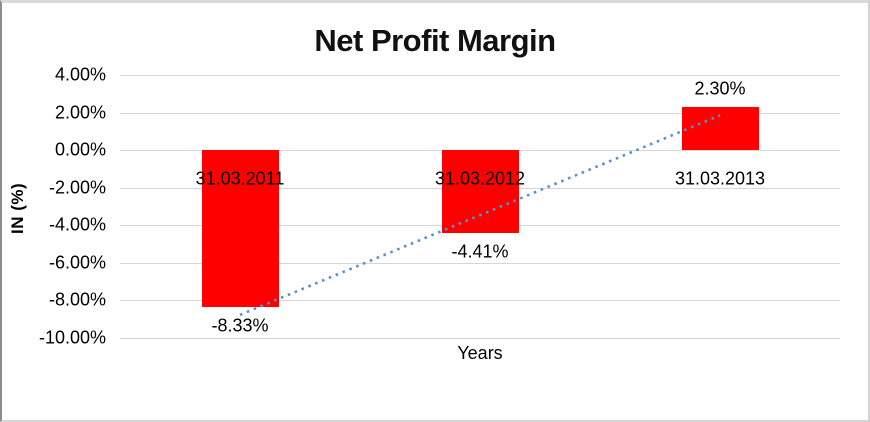  I want to click on y-tick-label: -8.00%, so click(77, 299).